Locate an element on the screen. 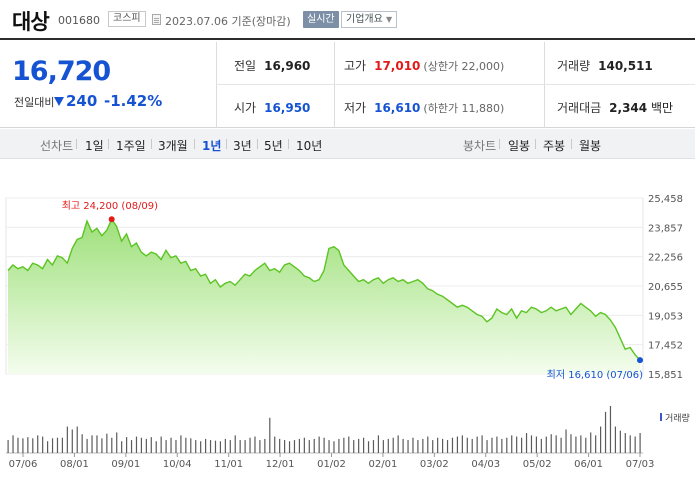 This screenshot has width=695, height=479. low-annotation: 최저 16,610 (07/06) is located at coordinates (595, 375).